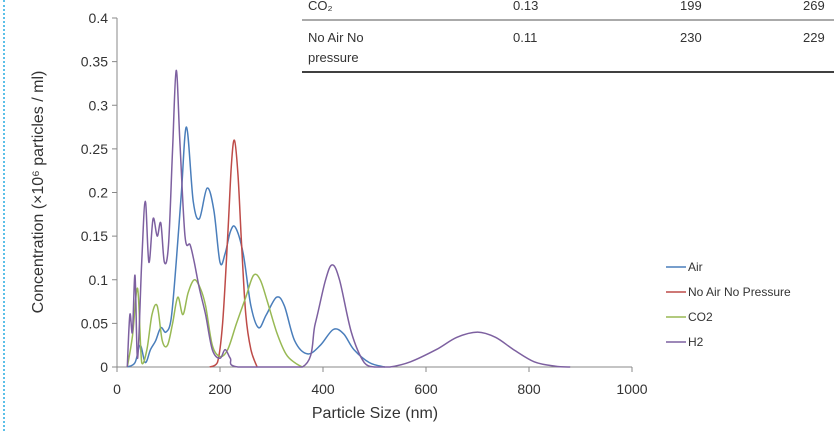 Image resolution: width=834 pixels, height=431 pixels. Describe the element at coordinates (696, 342) in the screenshot. I see `legend-label-h2: H2` at that location.